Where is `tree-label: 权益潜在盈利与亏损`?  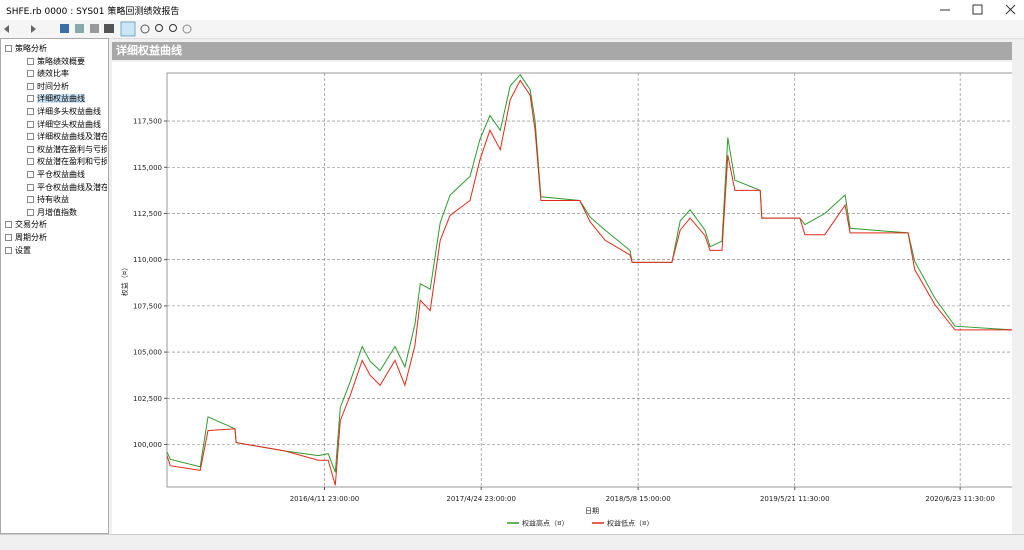
tree-label: 权益潜在盈利与亏损 is located at coordinates (72, 149).